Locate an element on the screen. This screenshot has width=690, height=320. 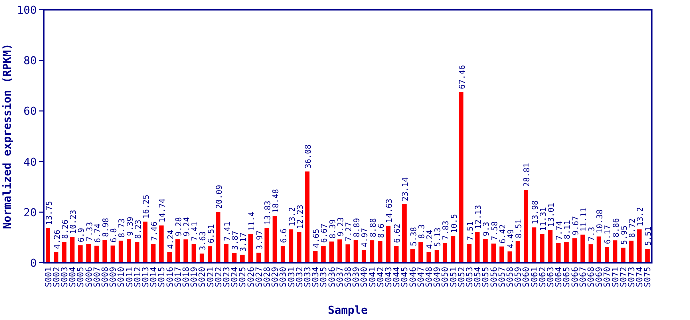
data-label: 11.11 is located at coordinates (583, 220).